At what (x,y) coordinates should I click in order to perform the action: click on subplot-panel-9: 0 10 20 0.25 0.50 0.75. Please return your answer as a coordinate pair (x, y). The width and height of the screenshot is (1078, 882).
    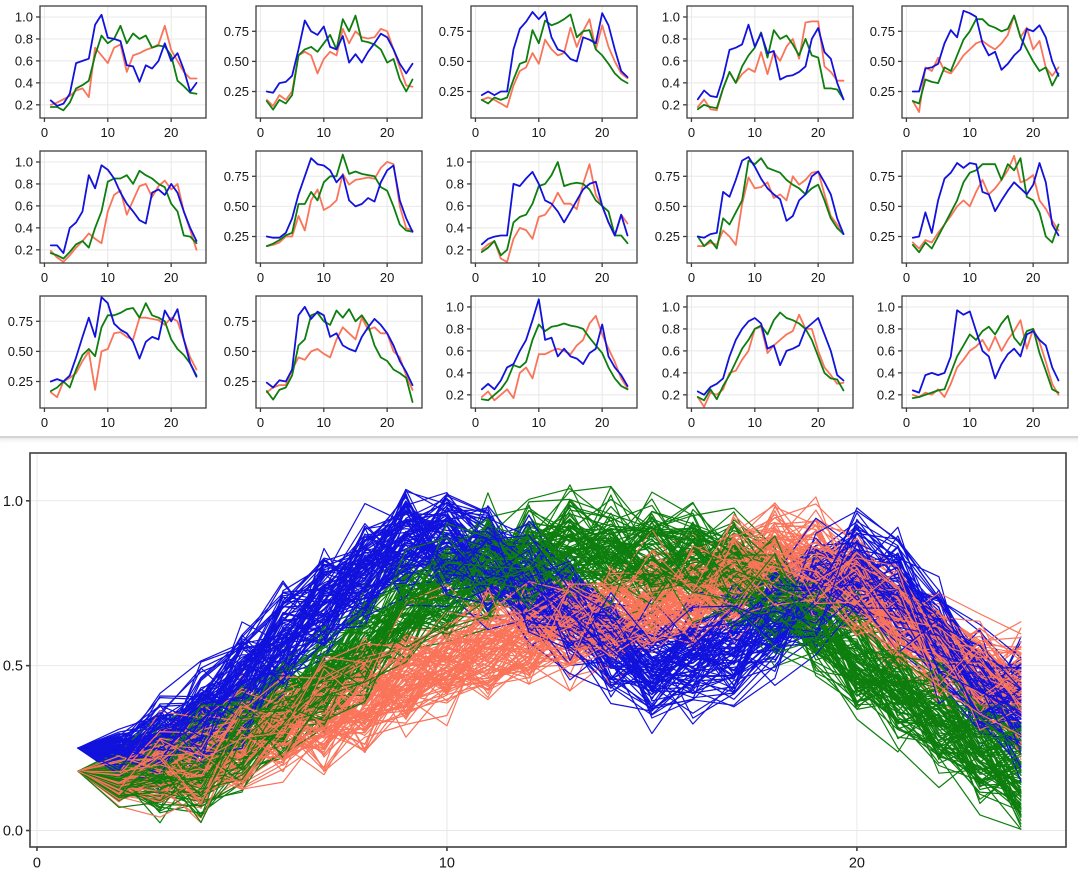
    Looking at the image, I should click on (754, 217).